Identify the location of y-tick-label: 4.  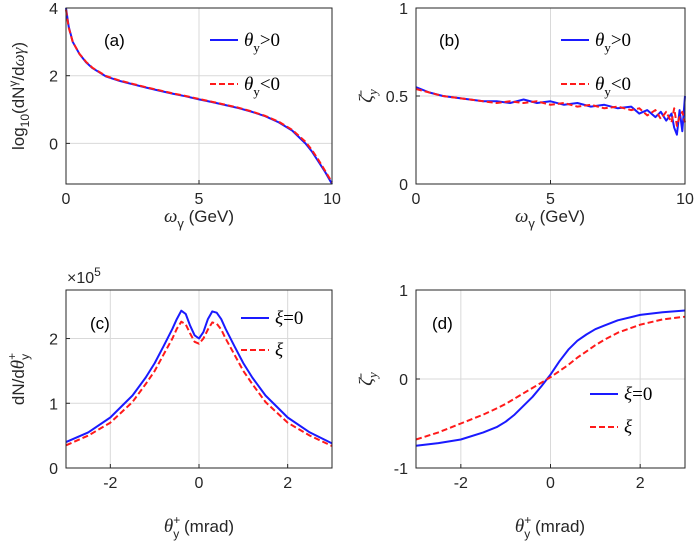
(53, 9).